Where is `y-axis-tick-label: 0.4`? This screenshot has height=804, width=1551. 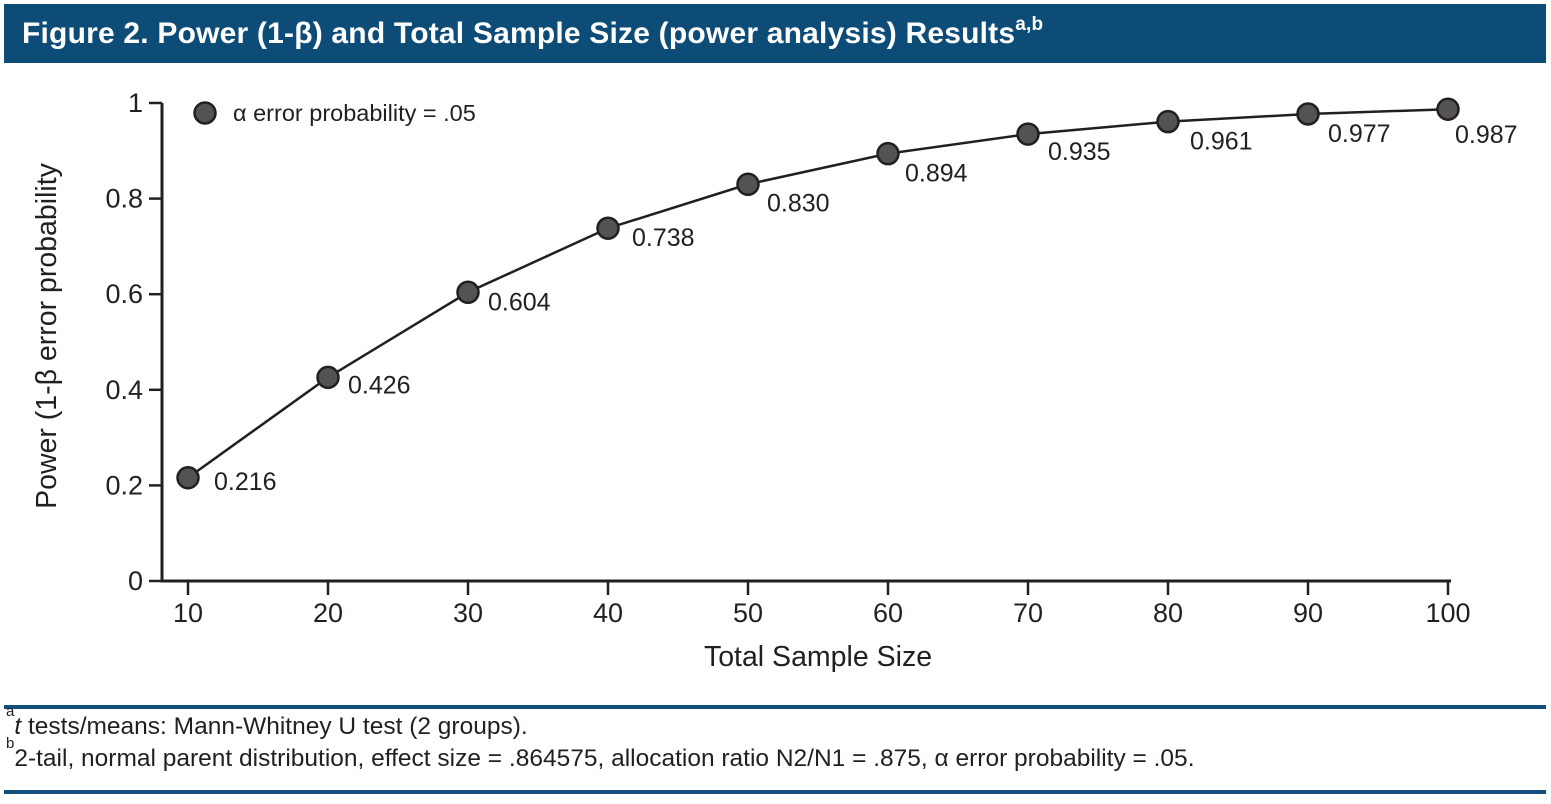
y-axis-tick-label: 0.4 is located at coordinates (124, 390).